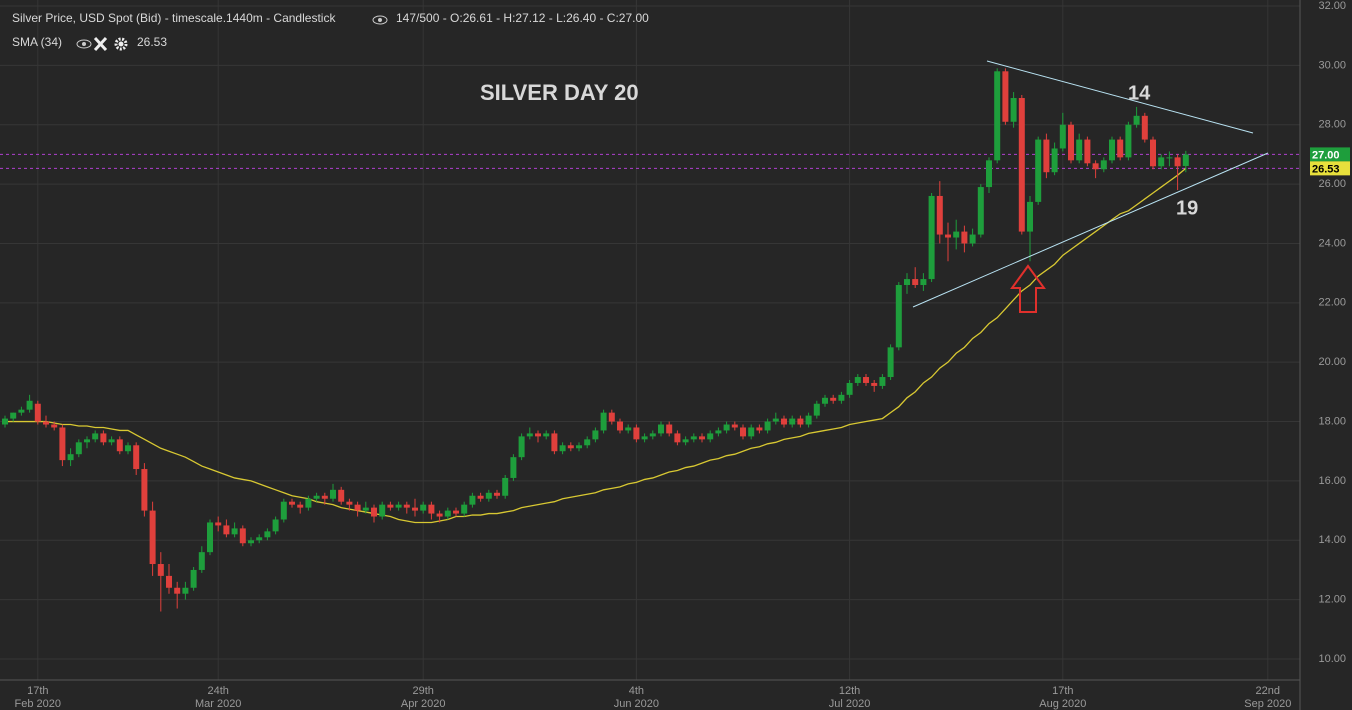 The height and width of the screenshot is (710, 1352). I want to click on x-tick-label: Apr 2020, so click(423, 704).